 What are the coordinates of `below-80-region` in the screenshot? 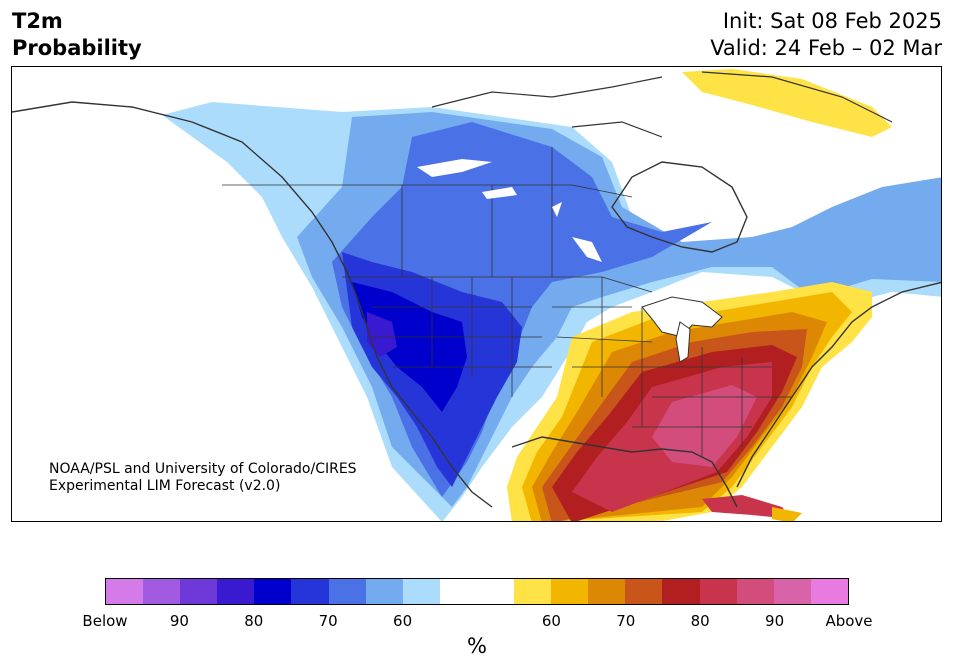 It's located at (409, 347).